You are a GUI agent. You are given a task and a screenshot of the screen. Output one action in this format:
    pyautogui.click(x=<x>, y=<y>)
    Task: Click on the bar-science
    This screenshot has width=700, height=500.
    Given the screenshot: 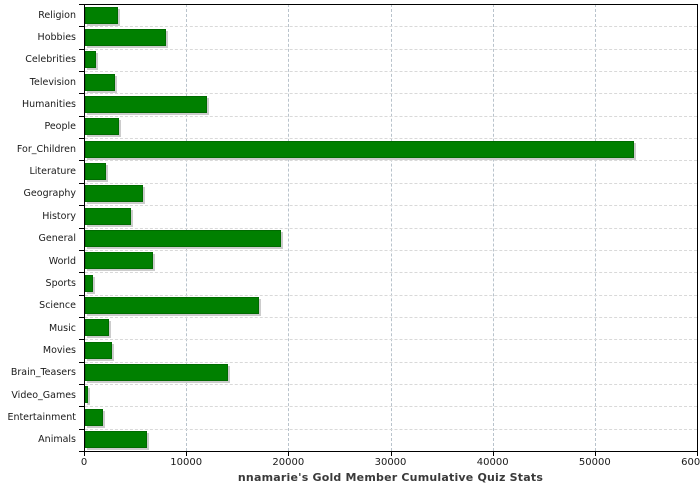 What is the action you would take?
    pyautogui.click(x=172, y=306)
    